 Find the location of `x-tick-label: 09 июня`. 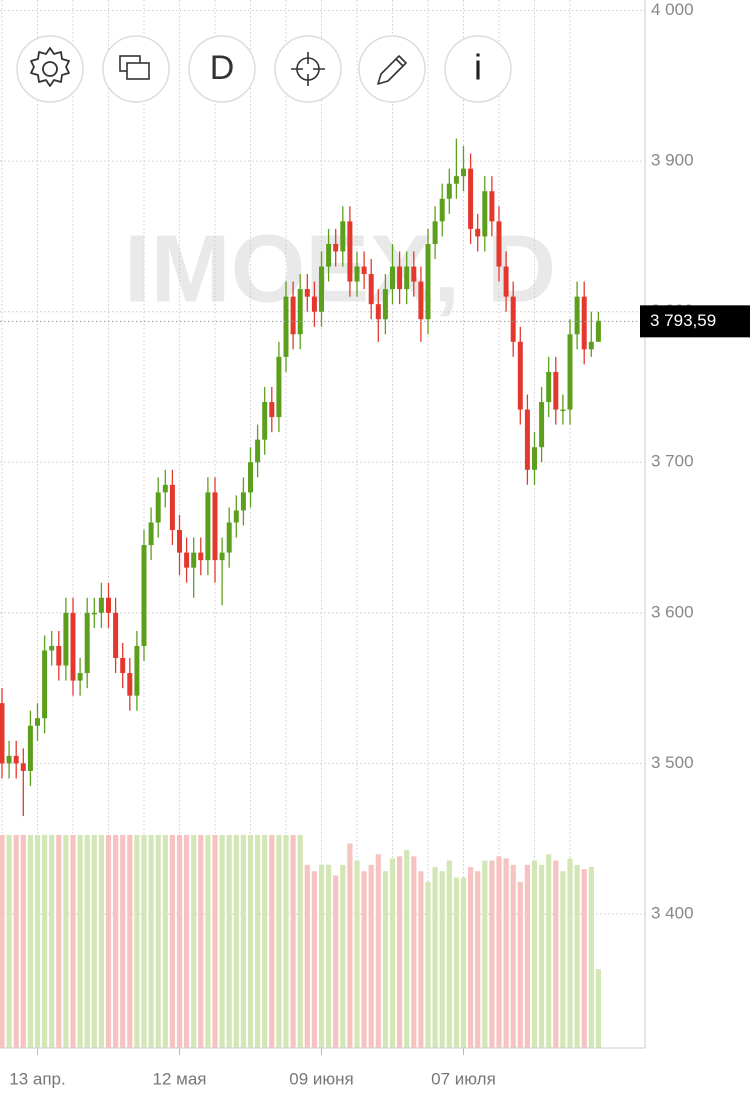

x-tick-label: 09 июня is located at coordinates (321, 1078).